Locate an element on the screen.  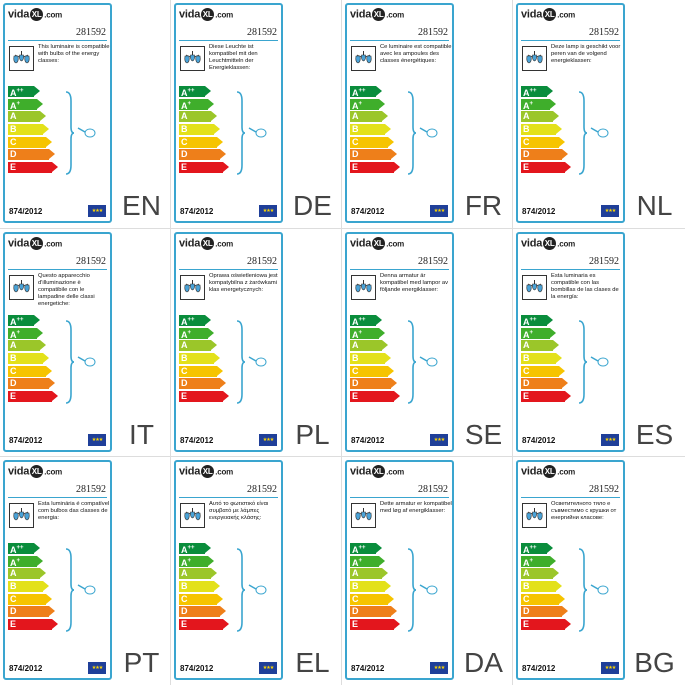
language-code: PL is located at coordinates (312, 434).